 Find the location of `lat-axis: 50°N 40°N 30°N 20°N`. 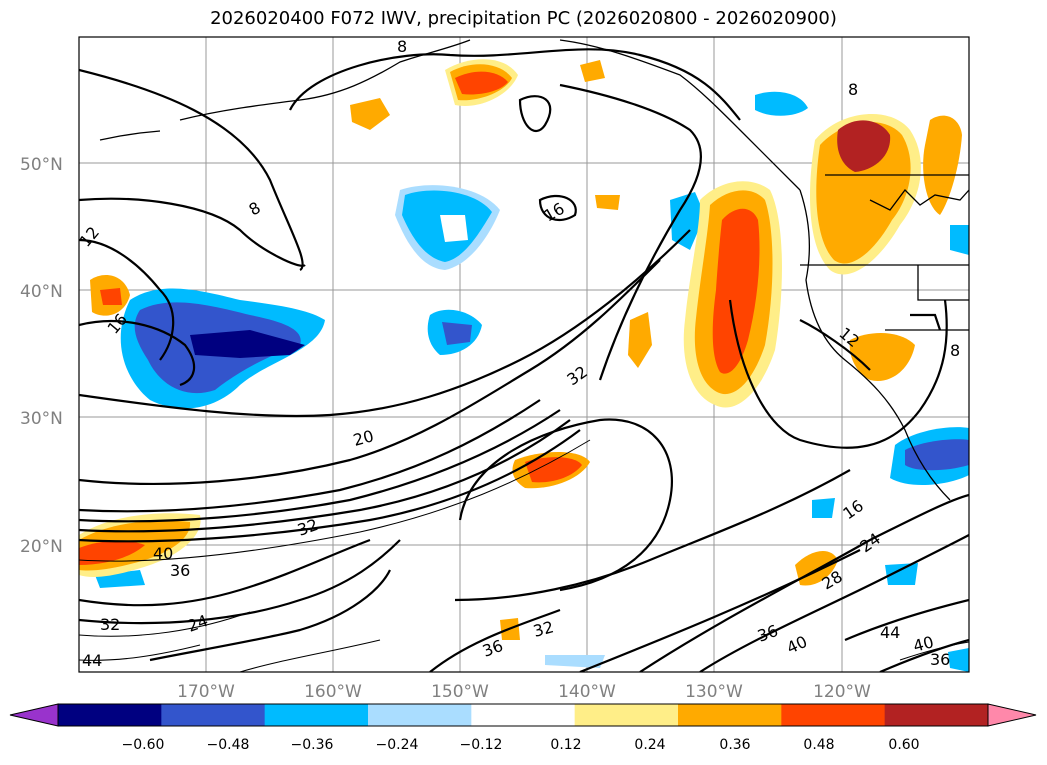

lat-axis: 50°N 40°N 30°N 20°N is located at coordinates (41, 356).